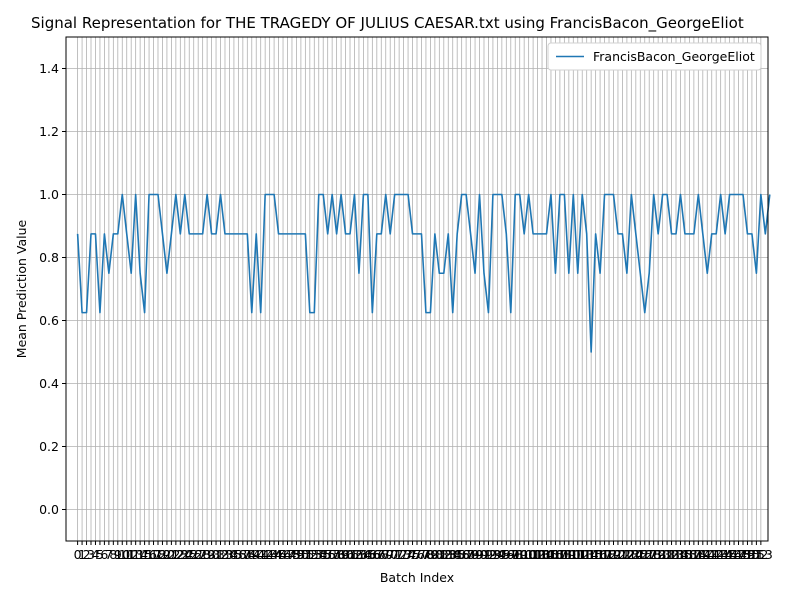 The height and width of the screenshot is (600, 800). I want to click on x-tick-label: 20, so click(167, 554).